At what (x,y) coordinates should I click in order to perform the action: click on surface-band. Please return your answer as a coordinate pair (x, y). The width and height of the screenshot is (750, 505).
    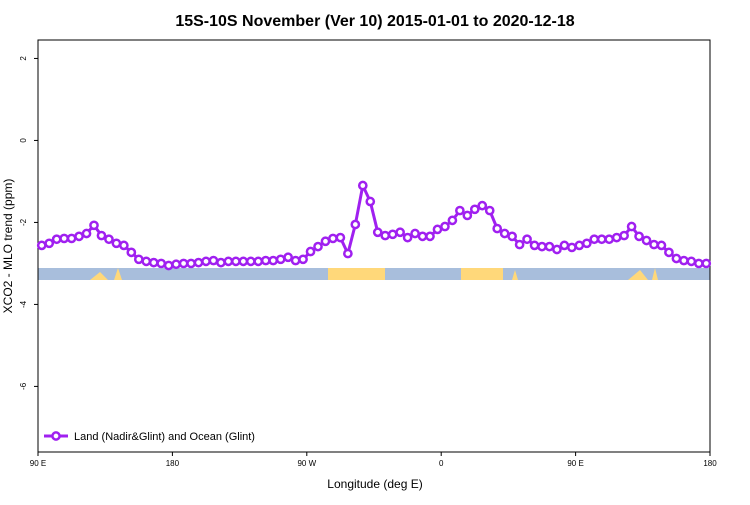
    Looking at the image, I should click on (374, 274).